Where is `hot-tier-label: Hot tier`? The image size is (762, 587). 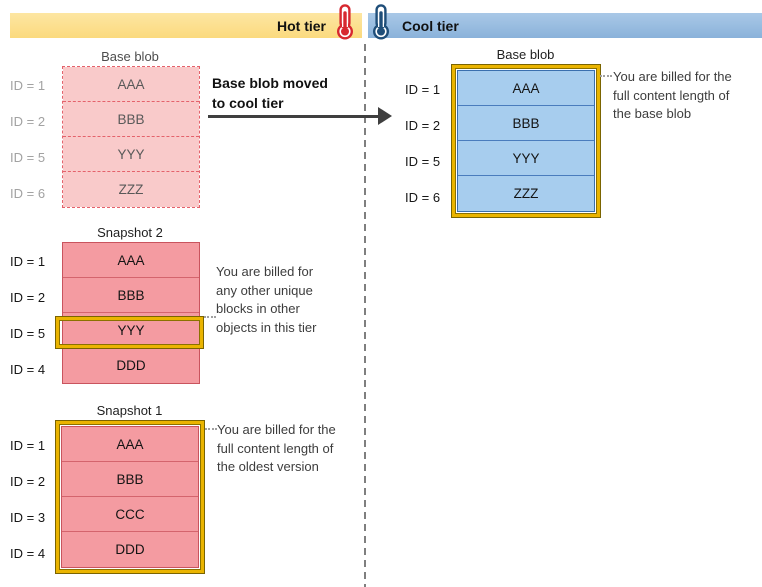 hot-tier-label: Hot tier is located at coordinates (301, 25).